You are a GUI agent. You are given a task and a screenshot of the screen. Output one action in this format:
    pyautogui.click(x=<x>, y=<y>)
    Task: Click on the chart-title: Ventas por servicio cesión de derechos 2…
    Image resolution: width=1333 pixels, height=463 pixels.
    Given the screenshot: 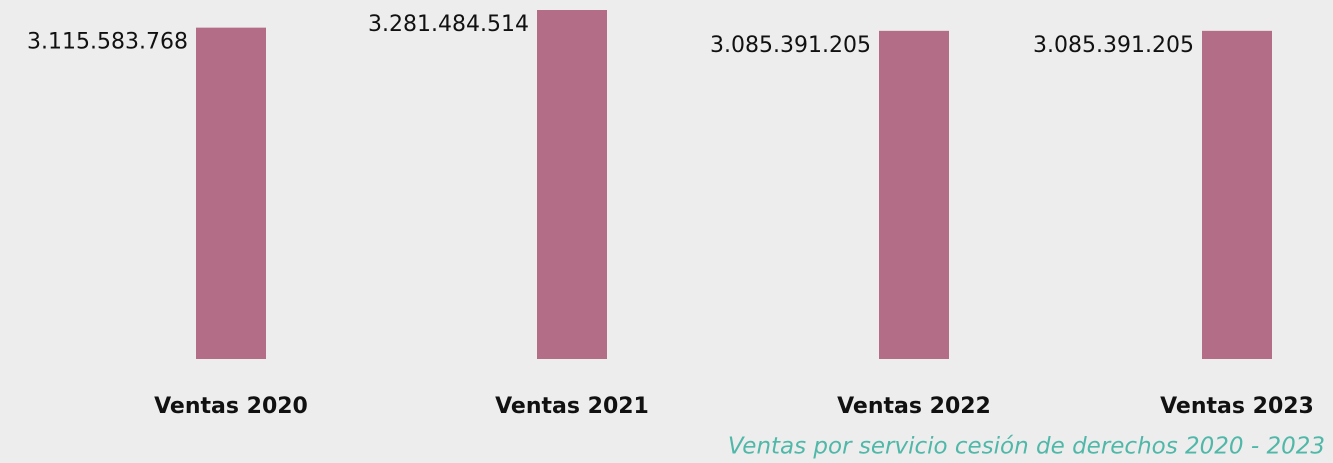 What is the action you would take?
    pyautogui.click(x=1026, y=447)
    